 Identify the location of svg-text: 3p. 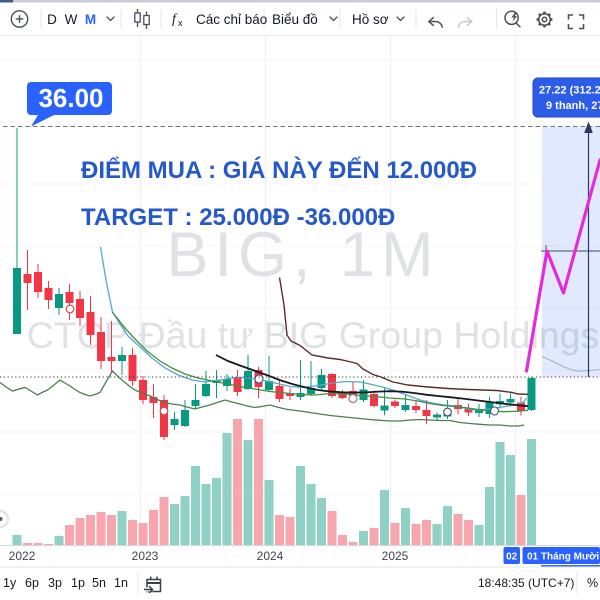
(55, 583).